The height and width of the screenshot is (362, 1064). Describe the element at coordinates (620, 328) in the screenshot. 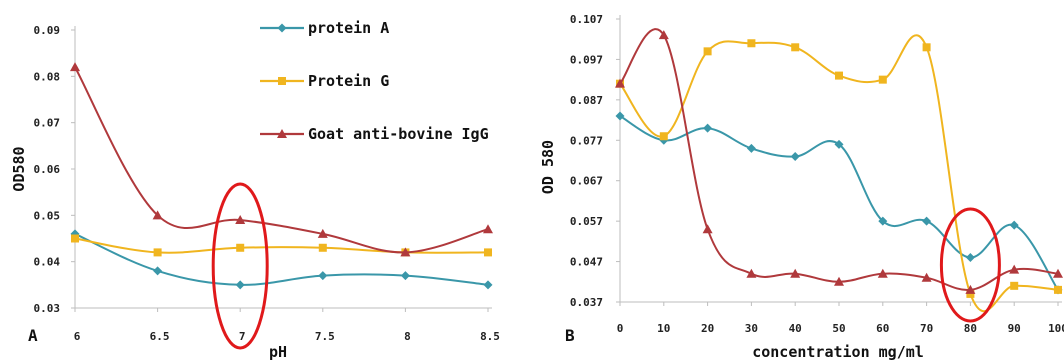

I see `x-tick-label: 0` at that location.